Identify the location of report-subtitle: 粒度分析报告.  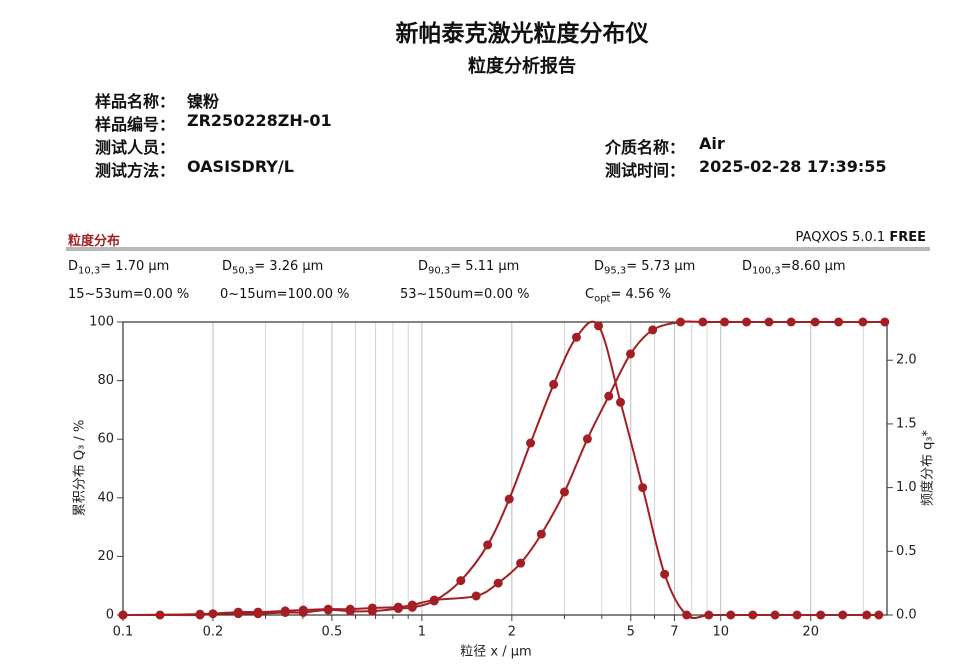
(522, 66).